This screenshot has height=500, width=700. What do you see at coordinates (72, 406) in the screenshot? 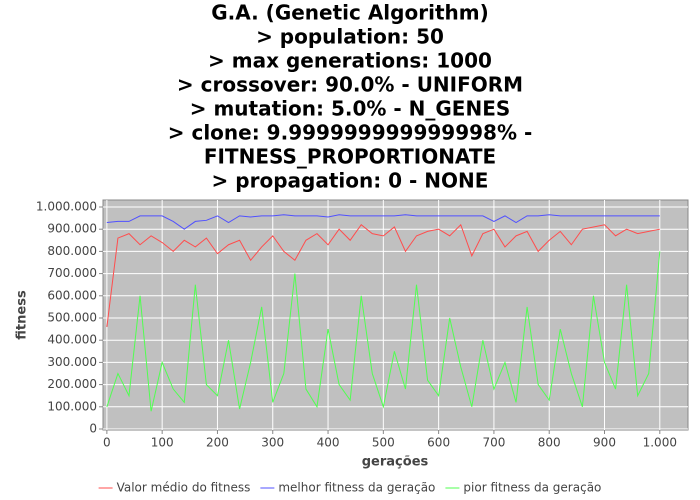
I see `y-tick-label: 100.000` at bounding box center [72, 406].